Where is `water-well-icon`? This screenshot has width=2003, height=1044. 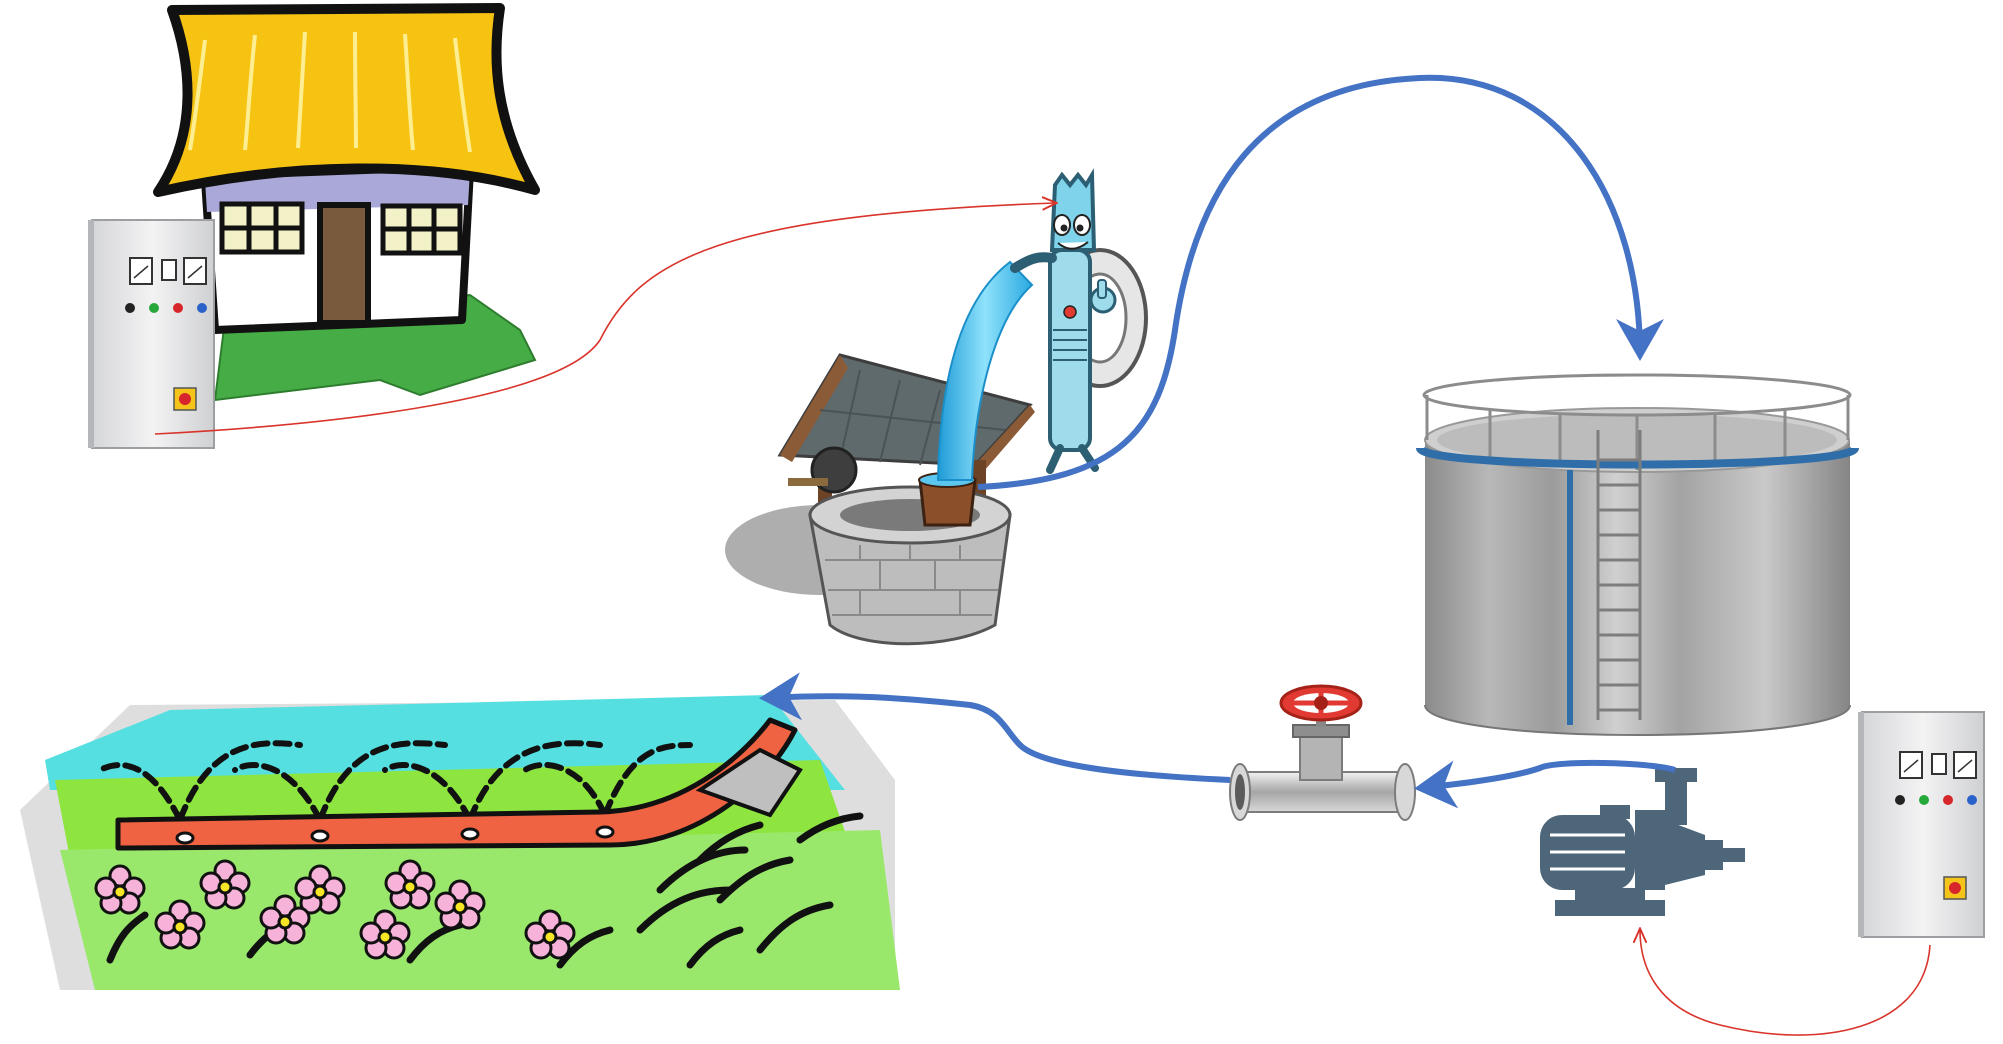
water-well-icon is located at coordinates (880, 499).